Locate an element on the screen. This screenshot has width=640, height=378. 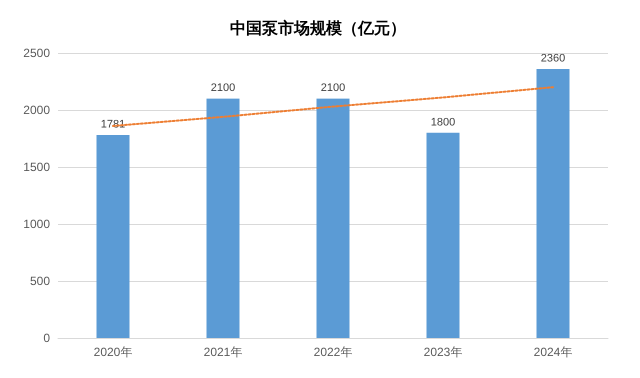
y-tick-label: 0 is located at coordinates (46, 338).